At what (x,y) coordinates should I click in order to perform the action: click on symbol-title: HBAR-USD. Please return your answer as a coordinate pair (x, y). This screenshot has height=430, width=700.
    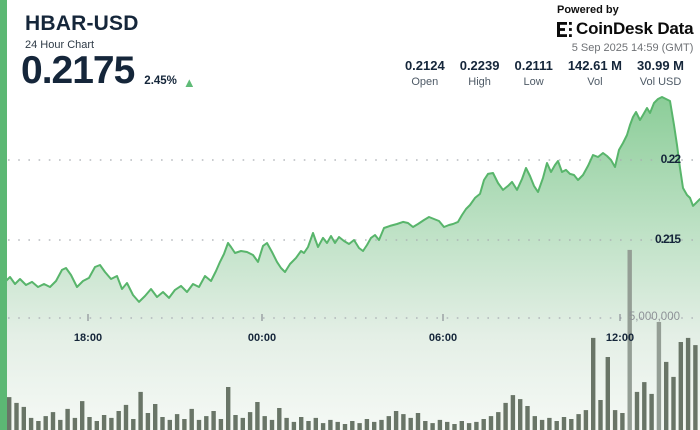
    Looking at the image, I should click on (82, 23).